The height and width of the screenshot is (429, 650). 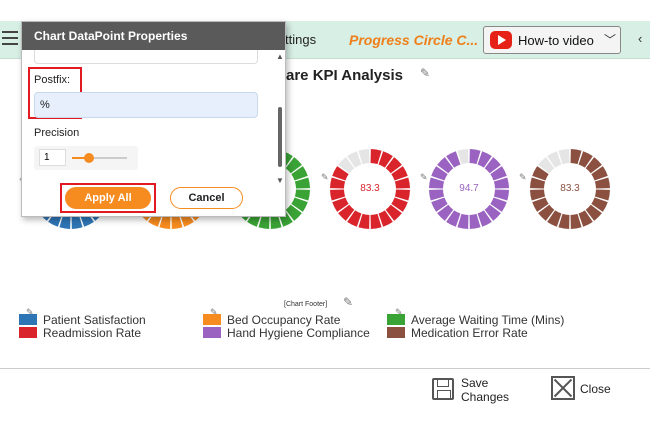 I want to click on dialog-header: Chart DataPoint Properties, so click(x=153, y=36).